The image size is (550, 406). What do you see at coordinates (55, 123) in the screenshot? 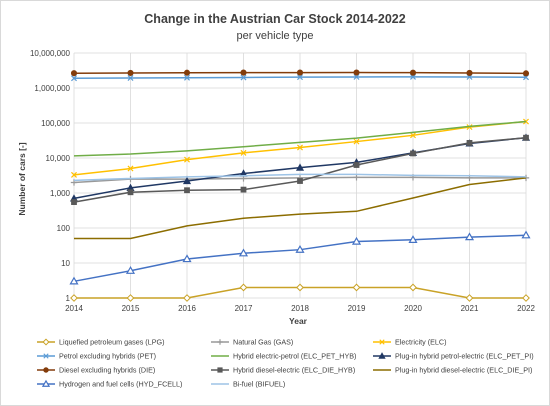
I see `y-tick-label: 100,000` at bounding box center [55, 123].